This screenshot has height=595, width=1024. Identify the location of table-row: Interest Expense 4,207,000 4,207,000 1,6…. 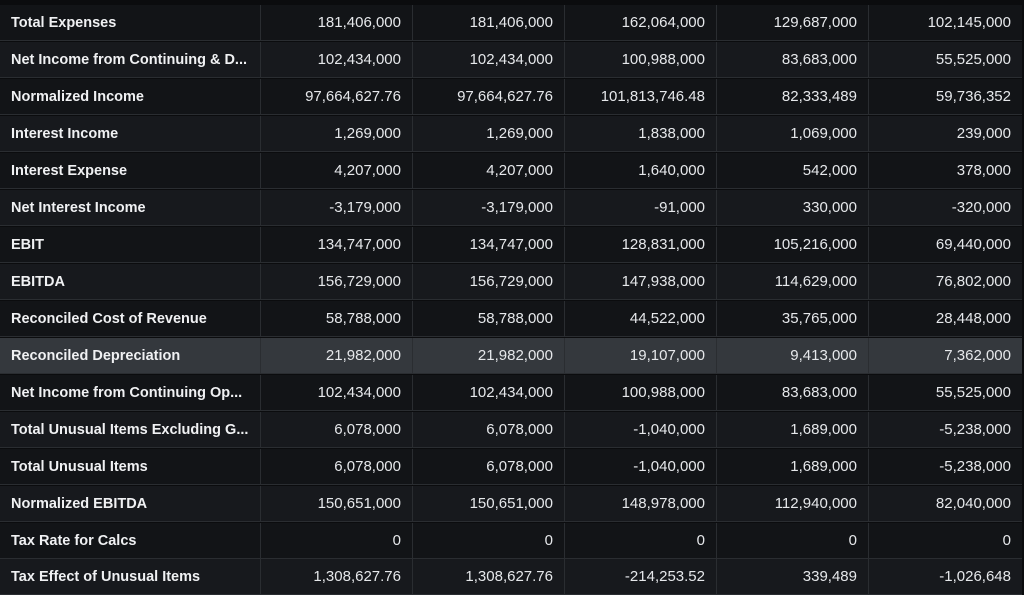
(512, 171).